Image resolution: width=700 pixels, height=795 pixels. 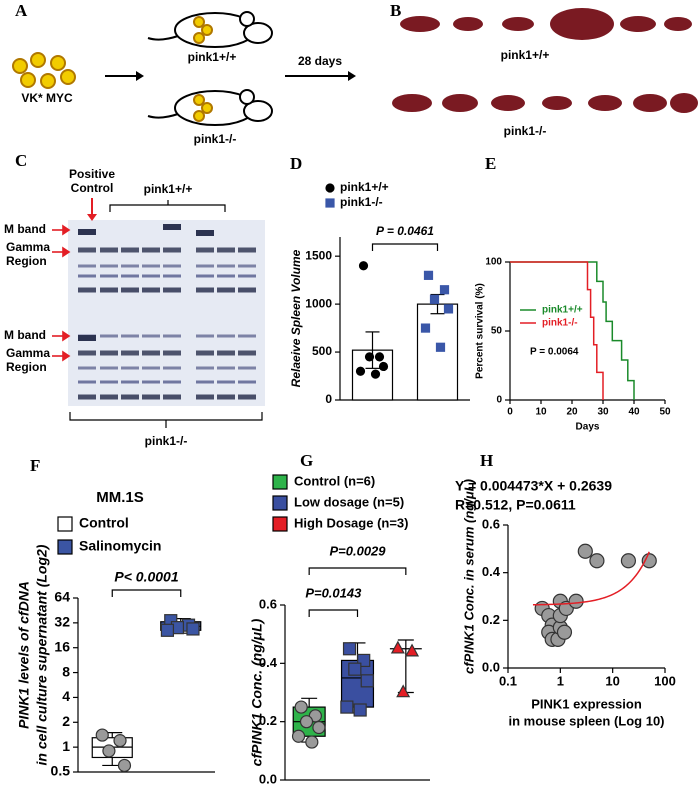 What do you see at coordinates (591, 578) in the screenshot?
I see `fit-line` at bounding box center [591, 578].